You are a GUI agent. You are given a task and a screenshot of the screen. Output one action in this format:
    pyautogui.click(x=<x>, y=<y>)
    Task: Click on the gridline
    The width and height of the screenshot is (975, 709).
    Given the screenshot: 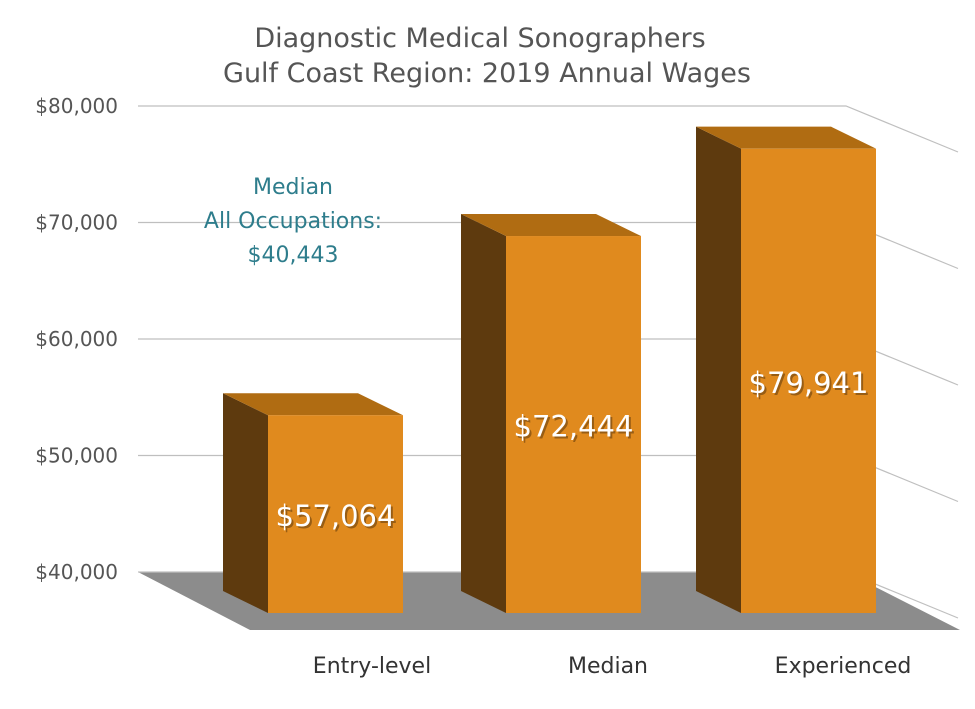 What is the action you would take?
    pyautogui.click(x=548, y=129)
    